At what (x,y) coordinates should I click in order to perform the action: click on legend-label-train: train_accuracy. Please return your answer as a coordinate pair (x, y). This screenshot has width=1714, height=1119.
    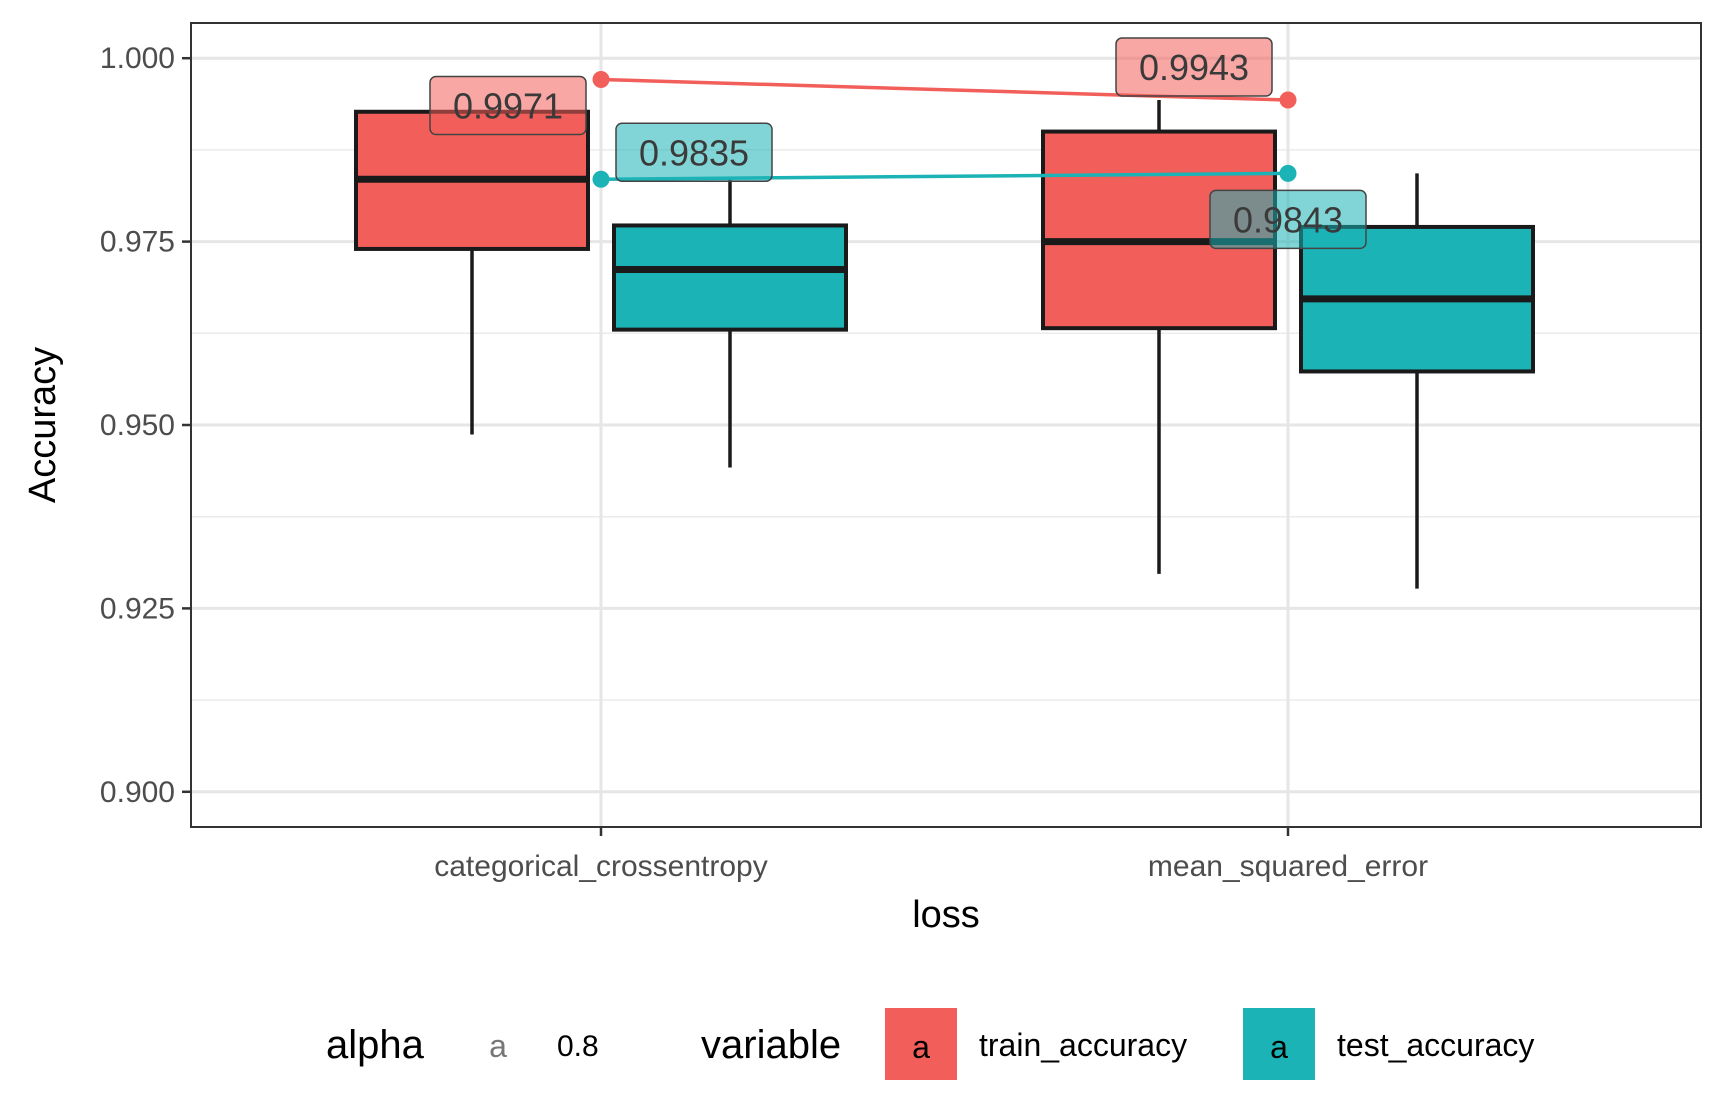
    Looking at the image, I should click on (1083, 1045).